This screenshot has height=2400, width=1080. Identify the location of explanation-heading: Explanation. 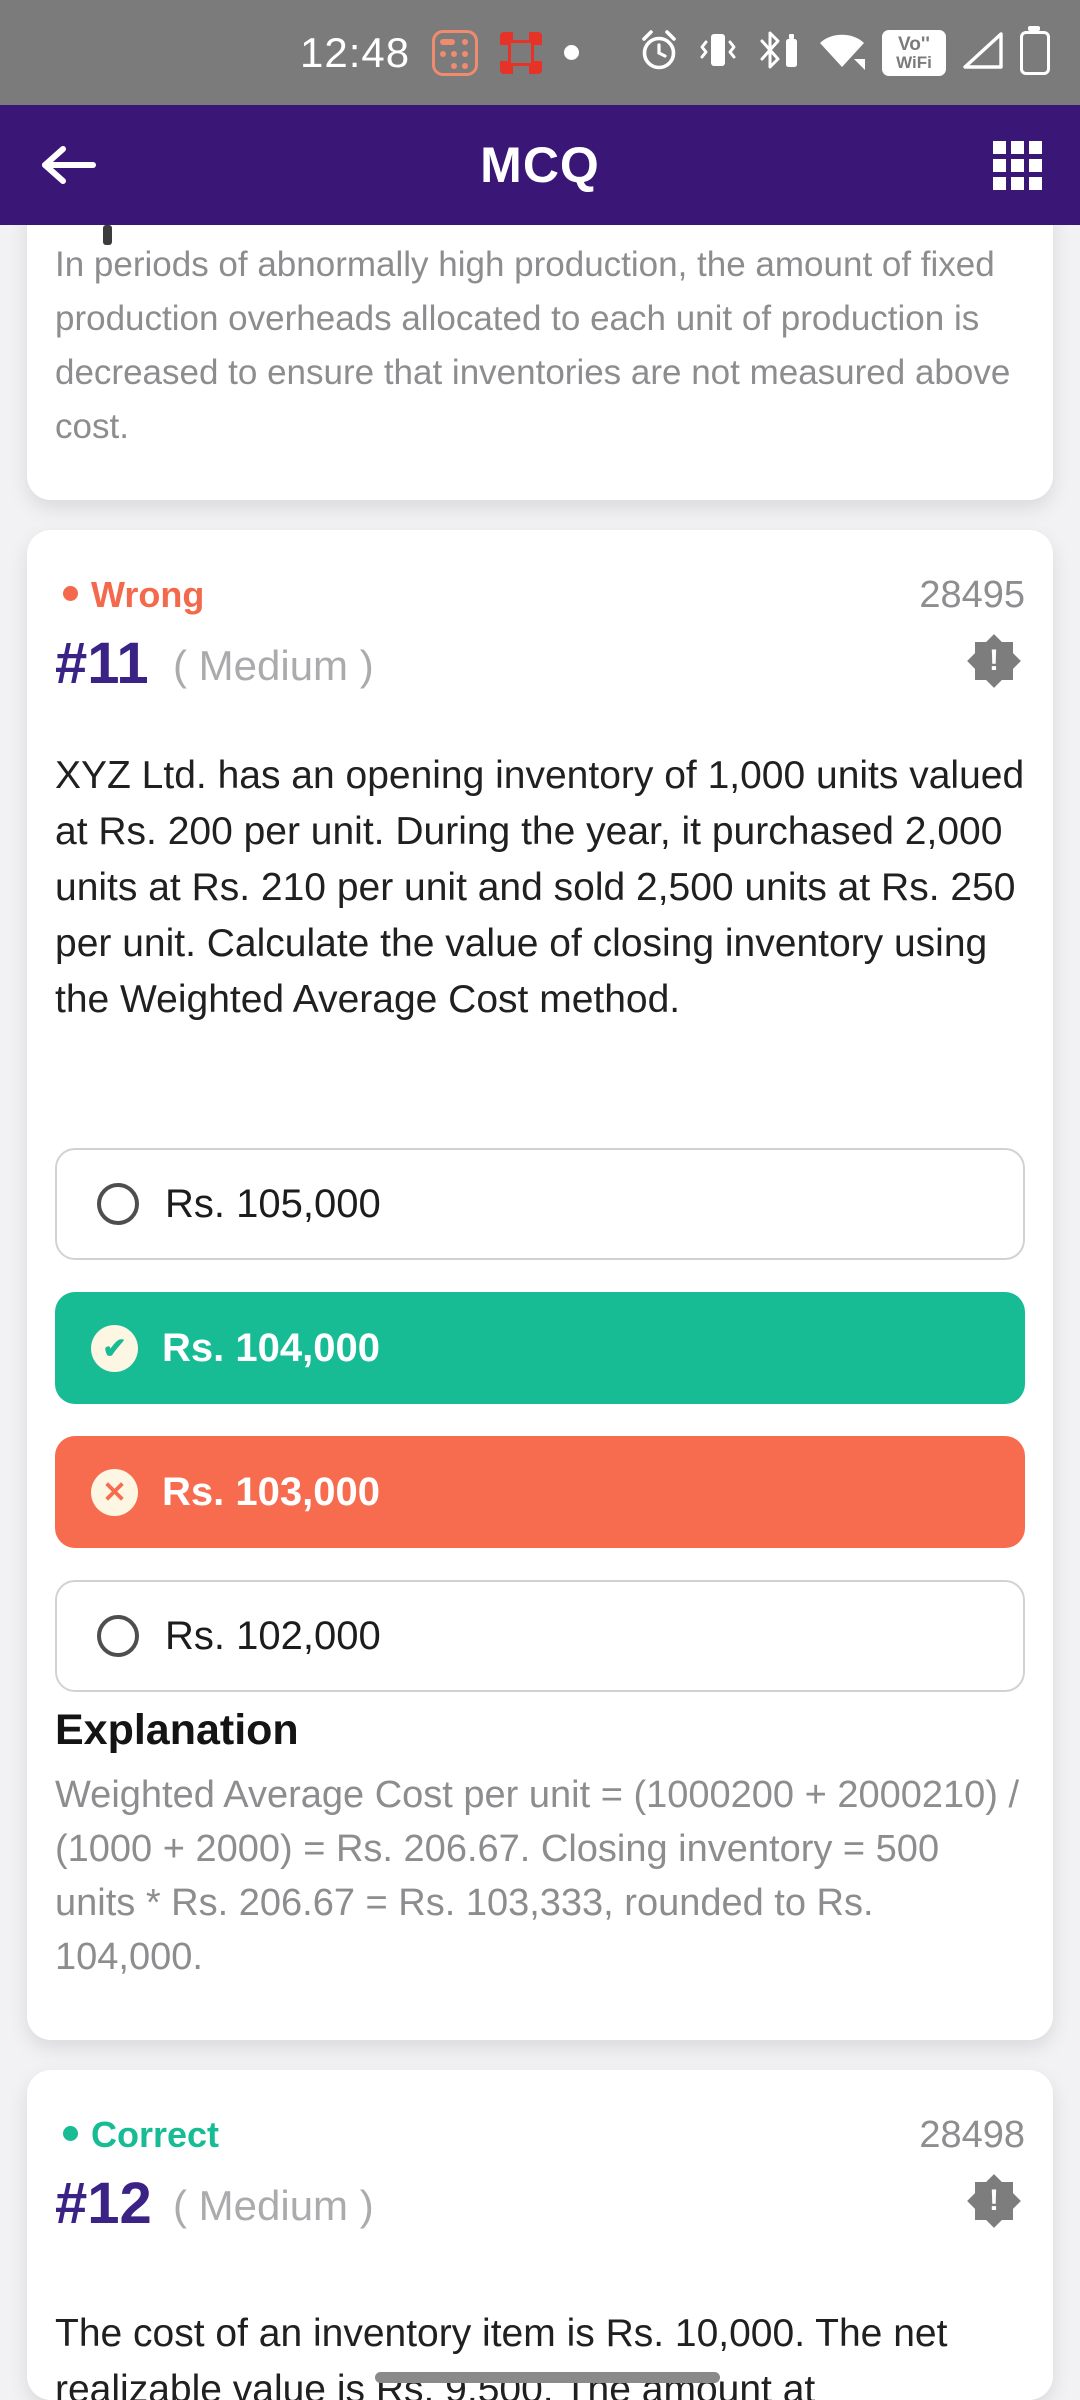
(177, 1730).